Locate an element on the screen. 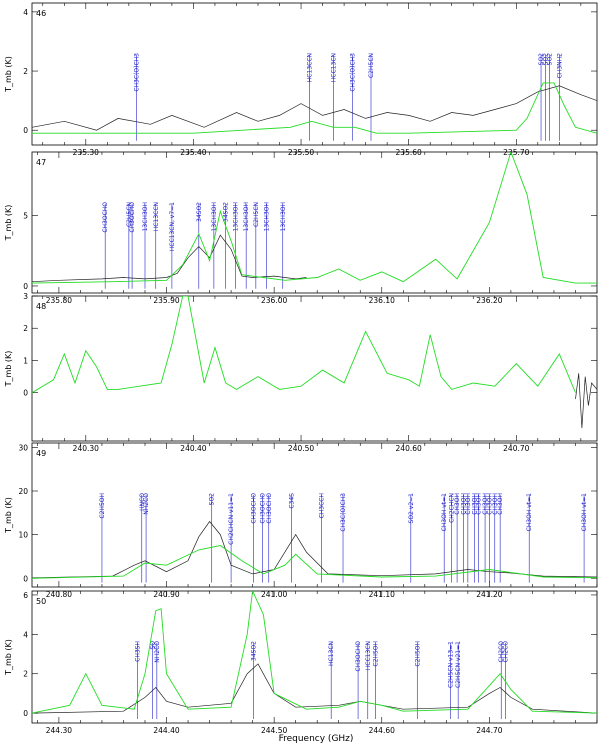  x-tick-label: 240.70 is located at coordinates (516, 448).